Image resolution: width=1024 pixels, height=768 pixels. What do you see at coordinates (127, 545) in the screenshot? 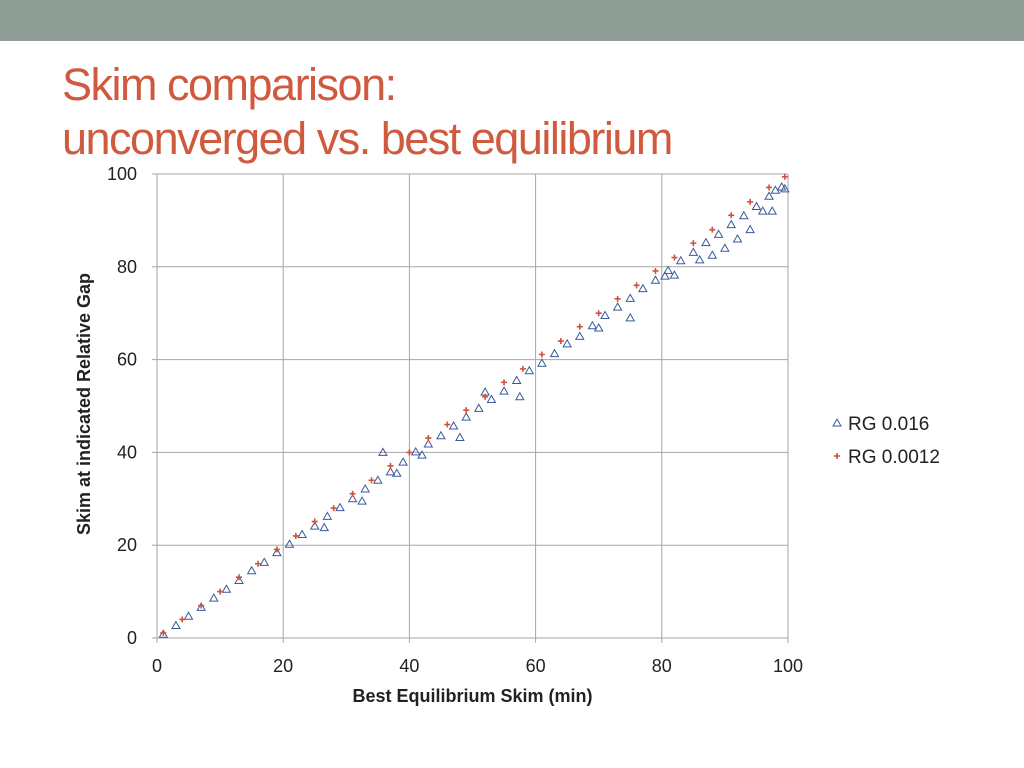
I see `y-tick-label: 20` at bounding box center [127, 545].